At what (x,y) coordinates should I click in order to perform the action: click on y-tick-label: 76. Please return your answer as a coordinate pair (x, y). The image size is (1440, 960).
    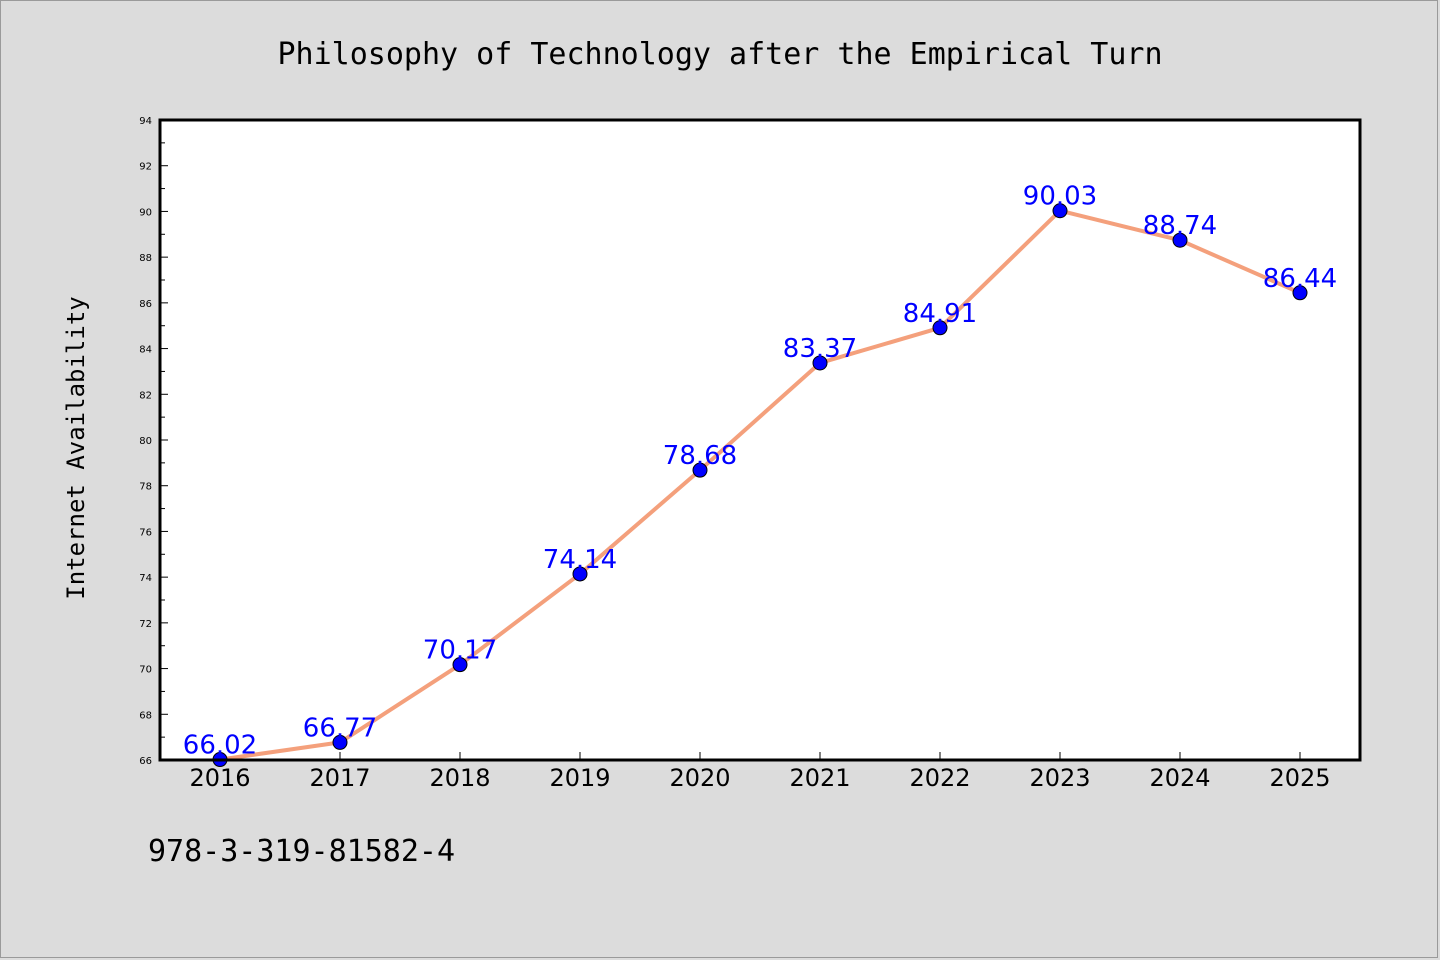
    Looking at the image, I should click on (145, 532).